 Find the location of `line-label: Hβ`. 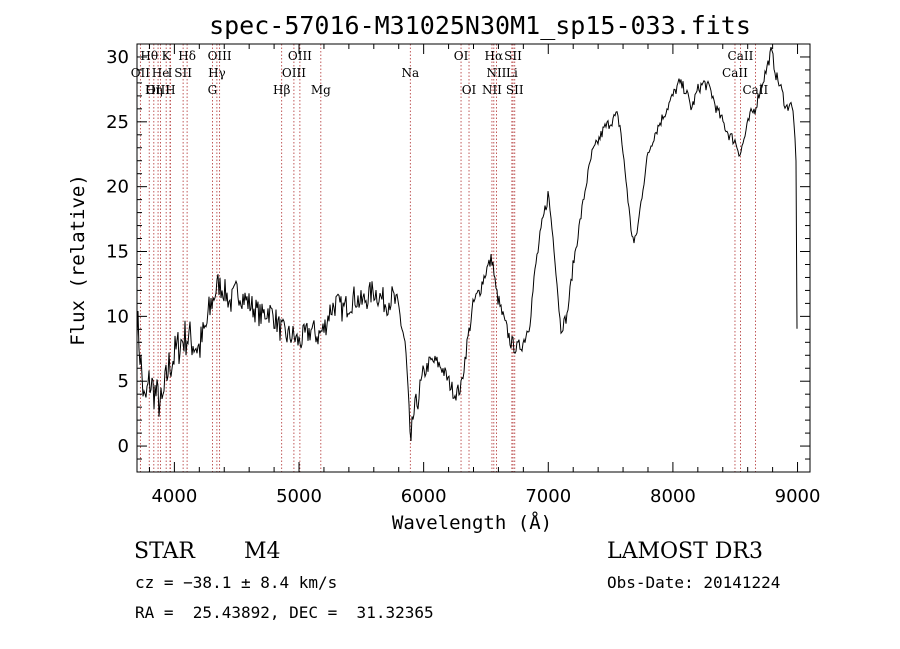

line-label: Hβ is located at coordinates (281, 90).